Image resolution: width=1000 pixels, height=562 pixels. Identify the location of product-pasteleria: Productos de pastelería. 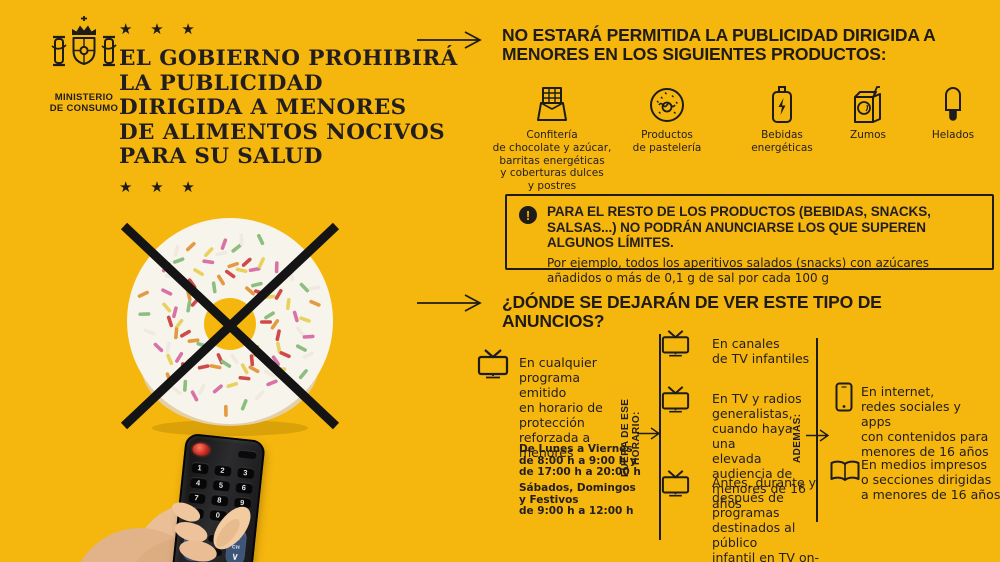
(667, 119).